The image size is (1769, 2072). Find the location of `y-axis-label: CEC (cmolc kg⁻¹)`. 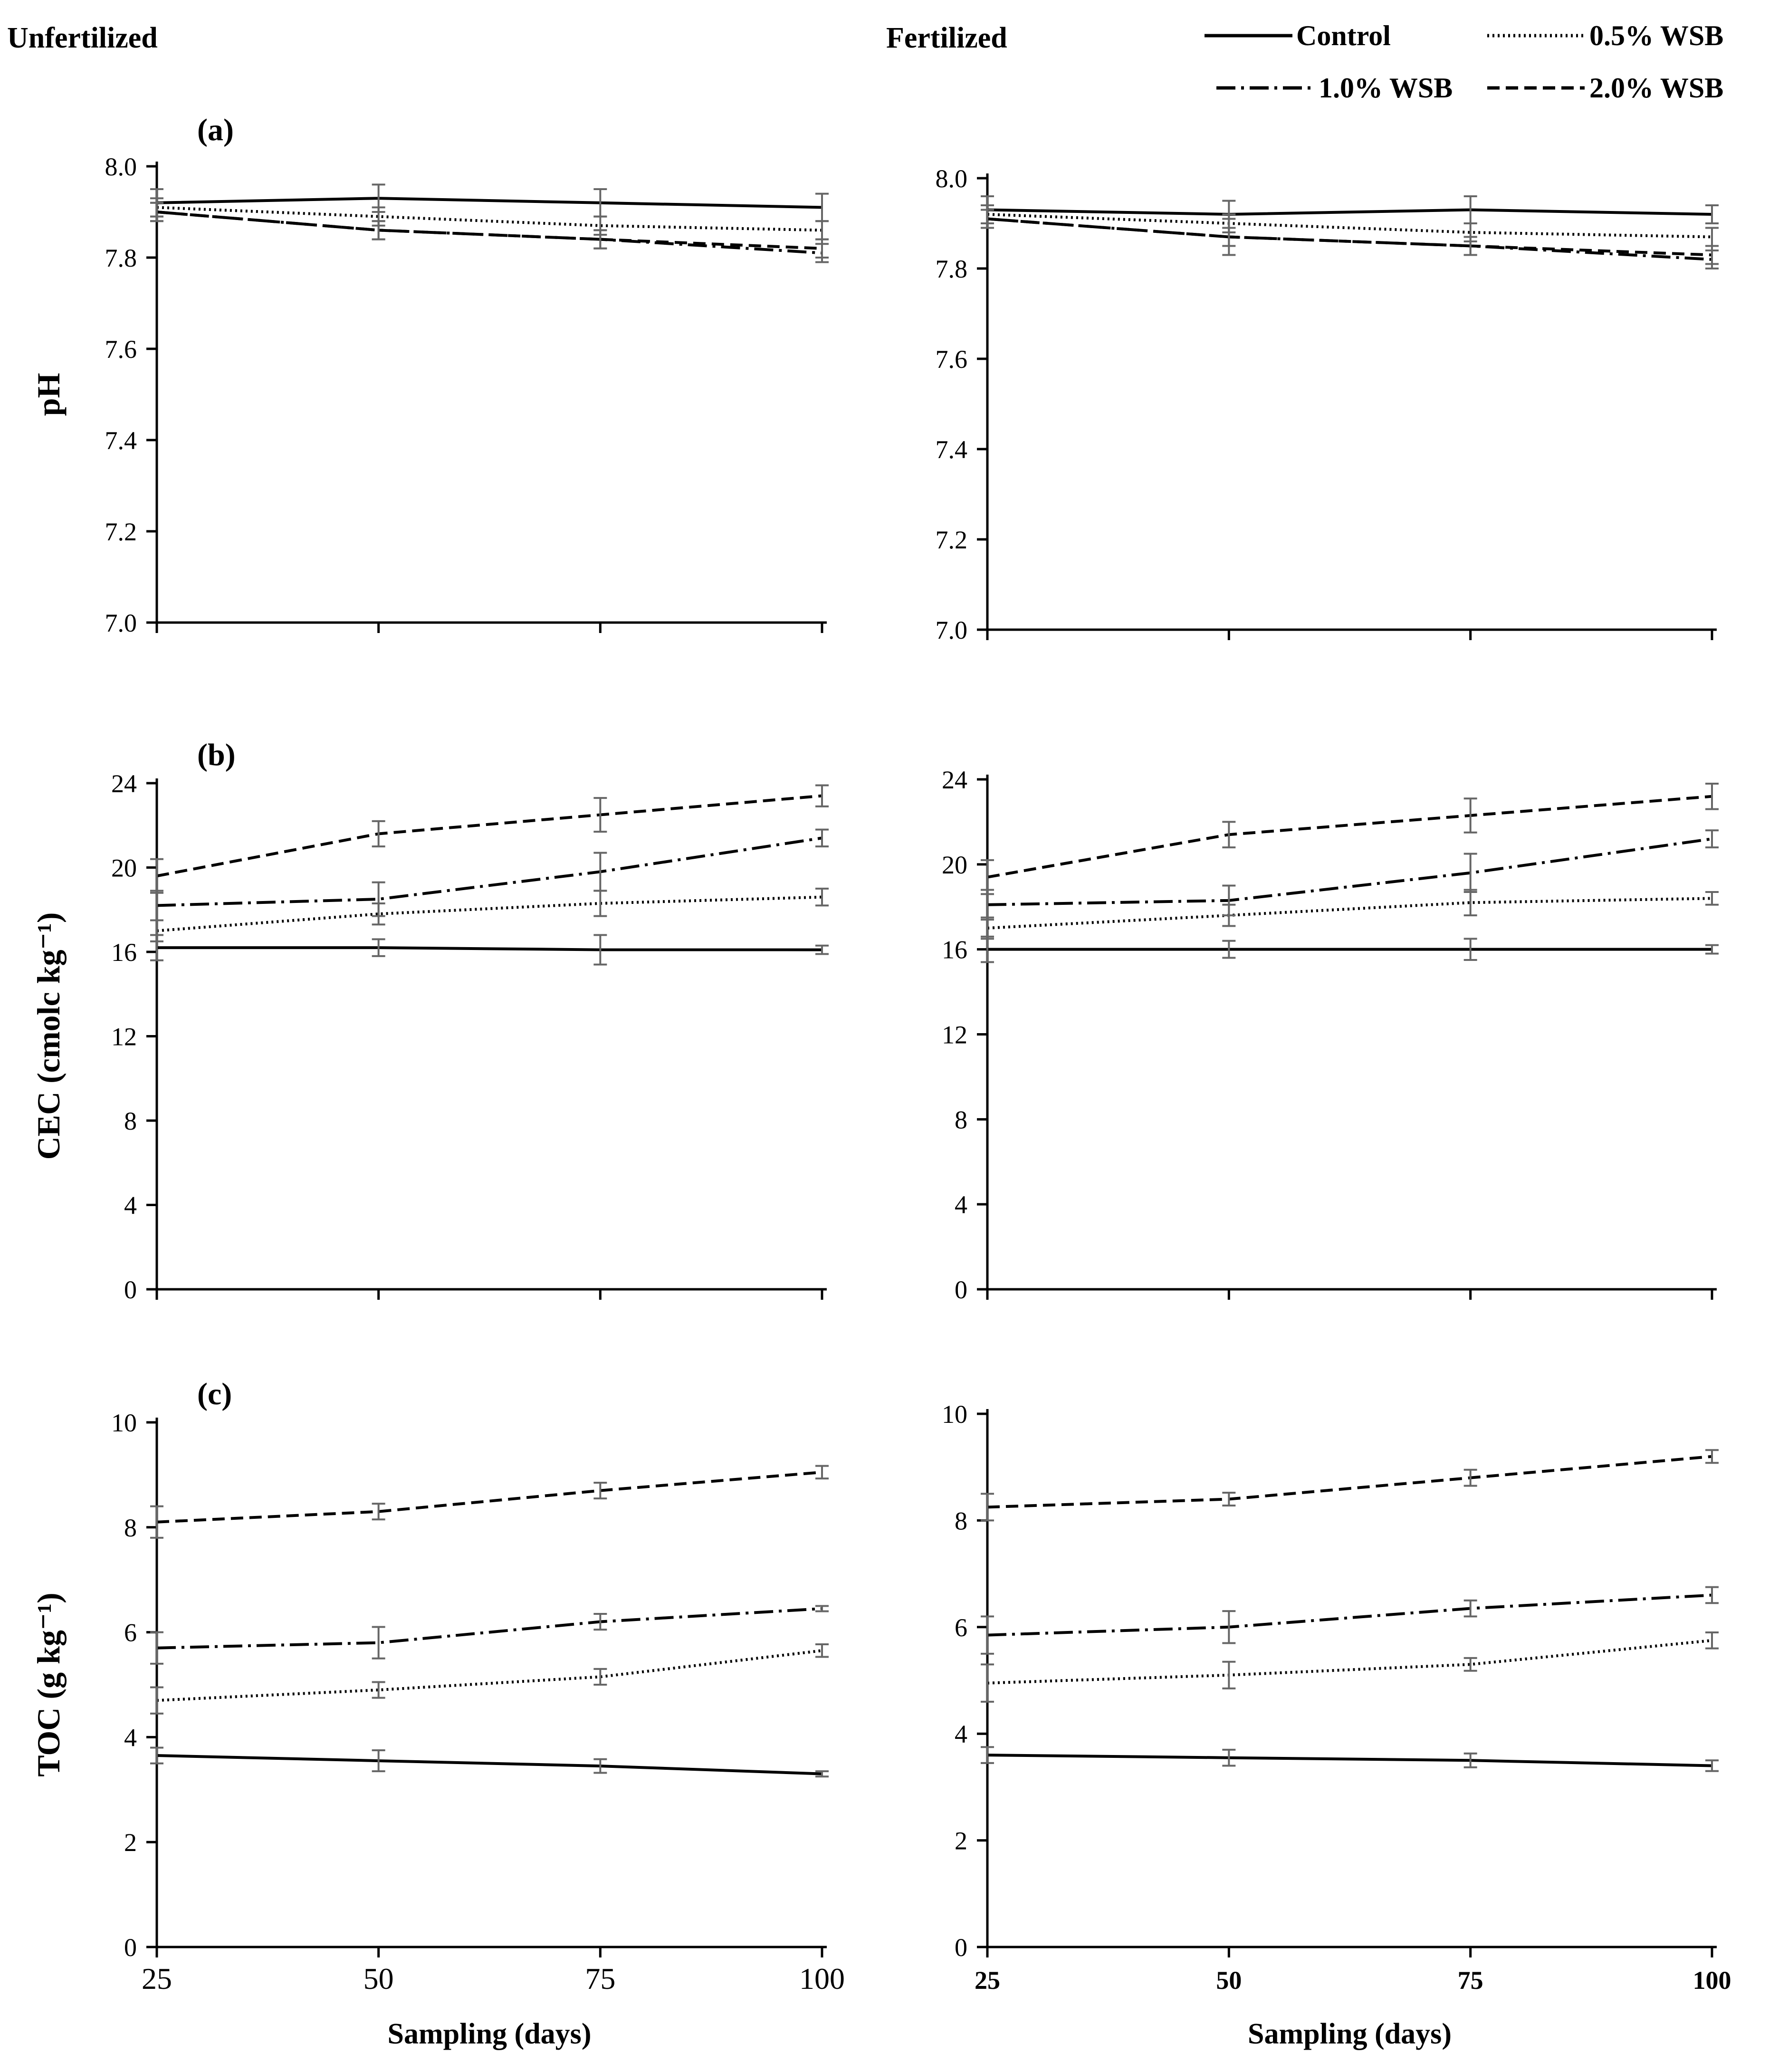

y-axis-label: CEC (cmolc kg⁻¹) is located at coordinates (49, 1036).